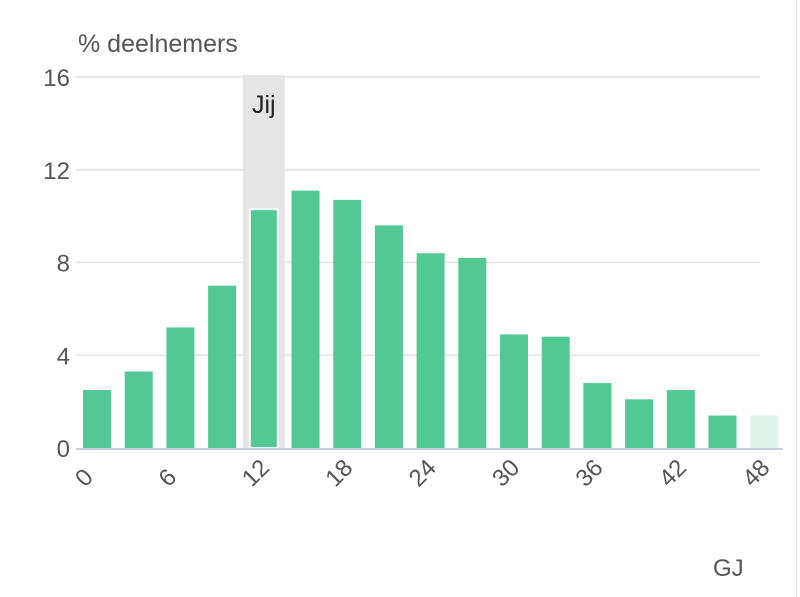 The image size is (800, 597). I want to click on y-tick-label: 8, so click(63, 264).